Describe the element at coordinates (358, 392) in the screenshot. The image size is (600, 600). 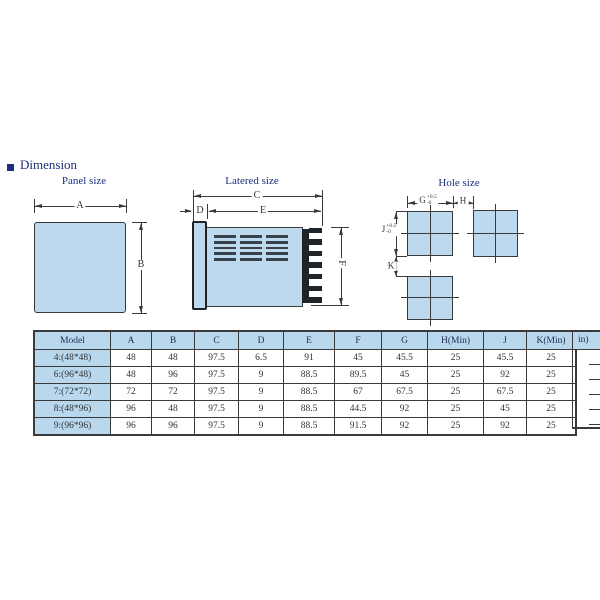
I see `value-cell: 67` at that location.